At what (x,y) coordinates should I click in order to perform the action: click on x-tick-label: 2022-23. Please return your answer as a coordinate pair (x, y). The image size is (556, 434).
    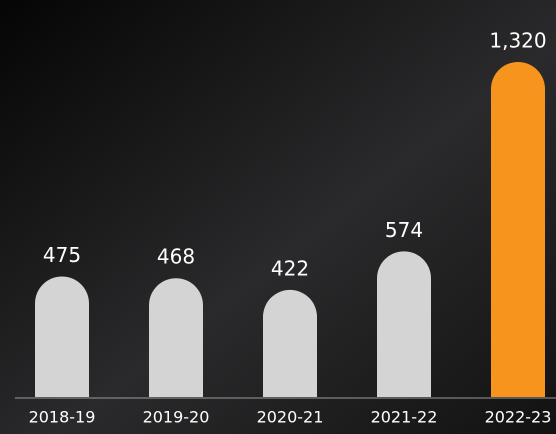
    Looking at the image, I should click on (518, 417).